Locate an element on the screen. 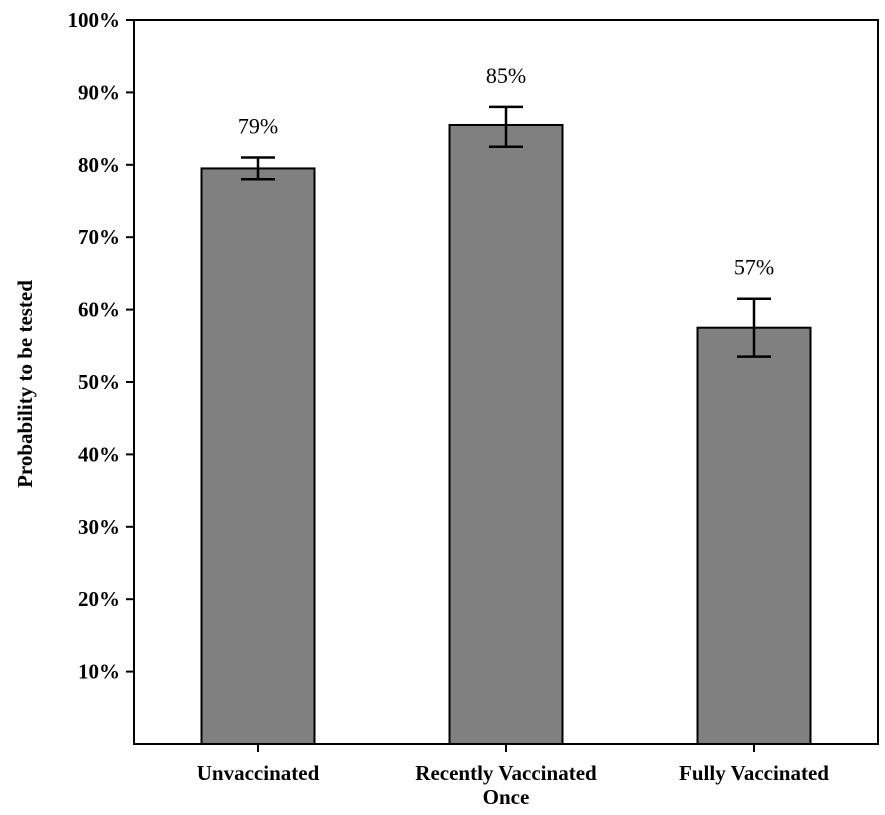 This screenshot has width=885, height=815. y-tick-label-4: 50% is located at coordinates (99, 382).